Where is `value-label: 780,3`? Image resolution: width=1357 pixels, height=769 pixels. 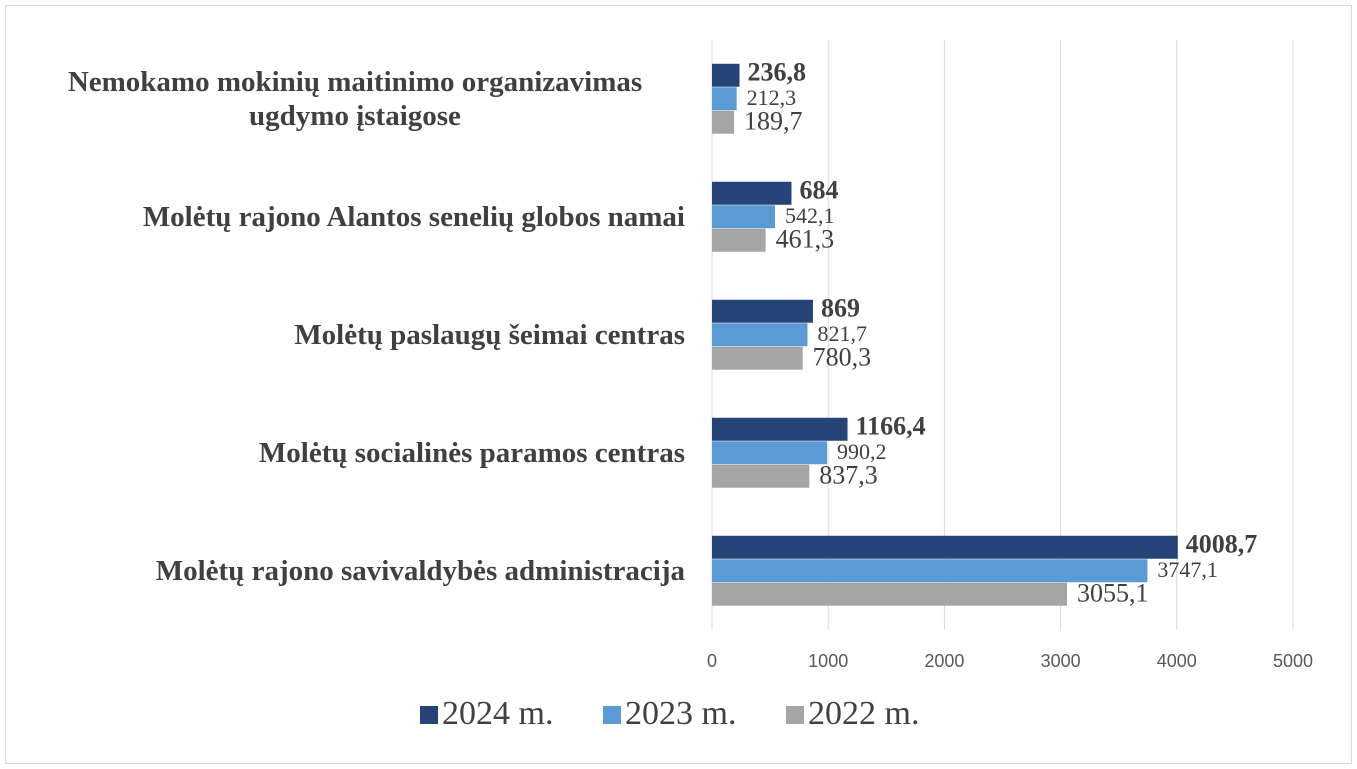
value-label: 780,3 is located at coordinates (842, 356).